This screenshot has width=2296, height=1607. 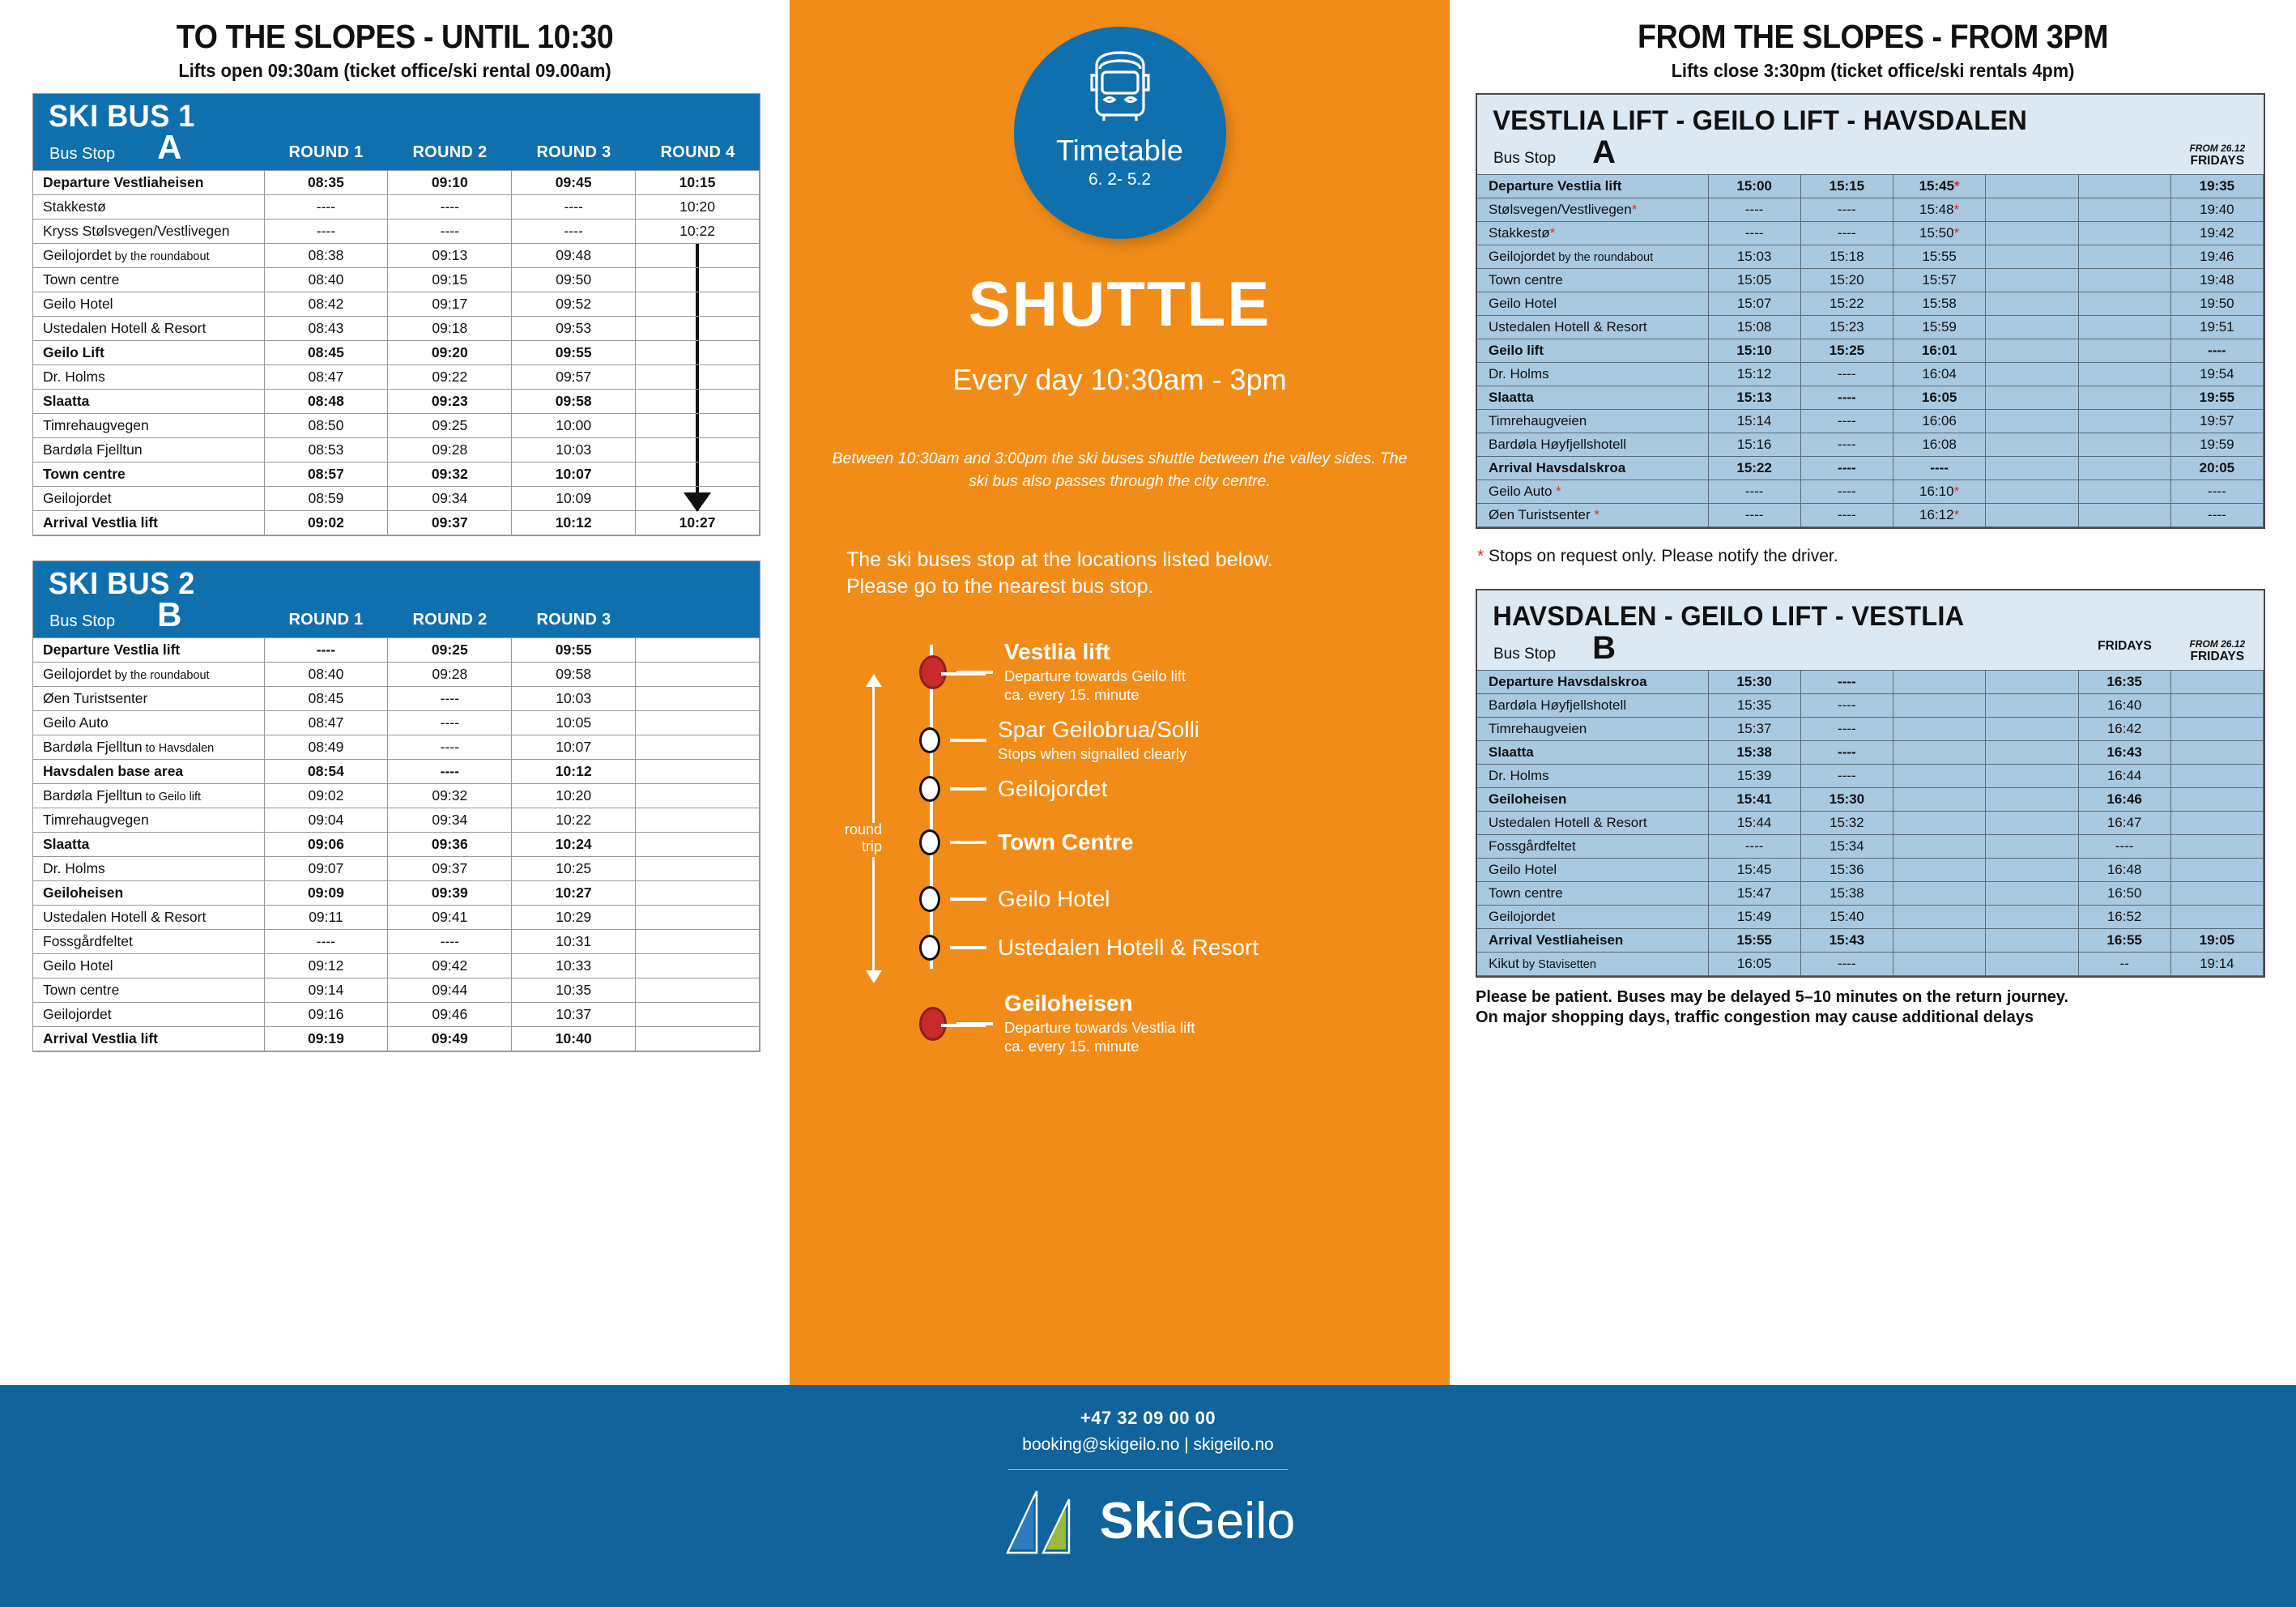 I want to click on timetable-badge: Timetable 6. 2- 5.2, so click(x=1120, y=133).